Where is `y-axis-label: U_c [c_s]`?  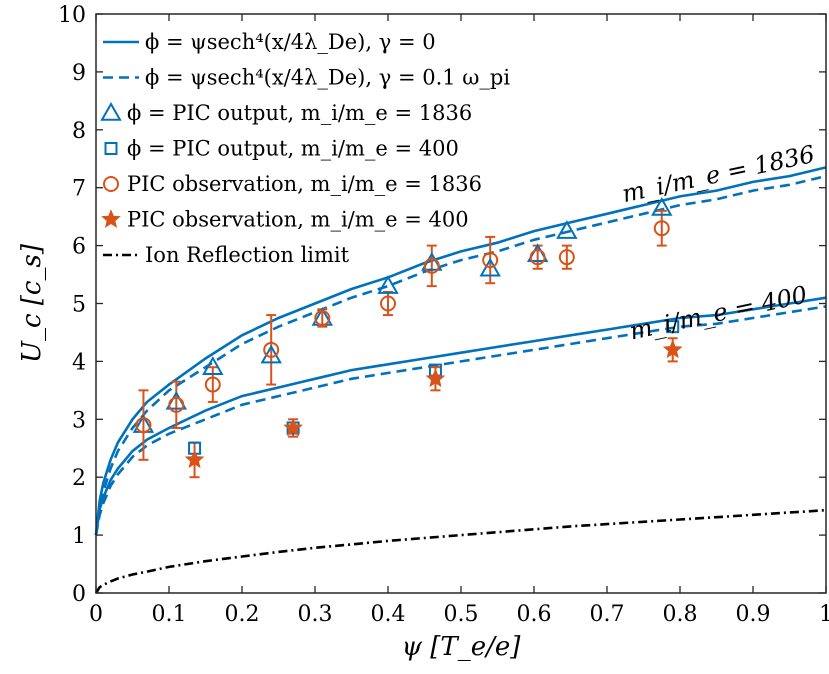 y-axis-label: U_c [c_s] is located at coordinates (32, 303).